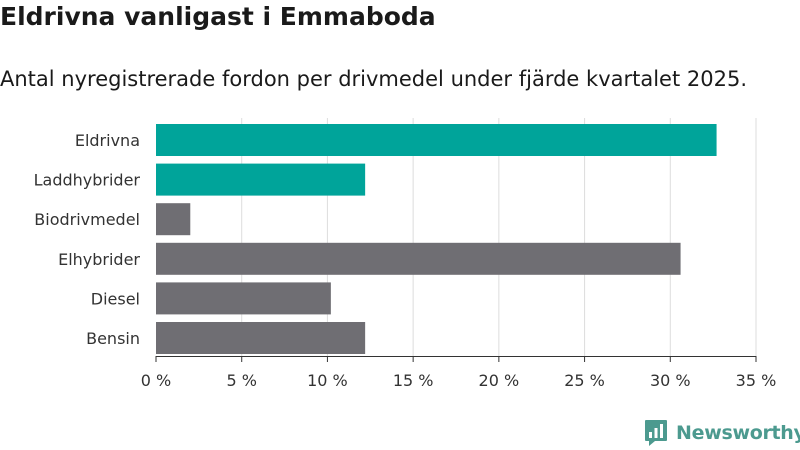 Image resolution: width=800 pixels, height=450 pixels. I want to click on x-tick-label: 35 %, so click(756, 380).